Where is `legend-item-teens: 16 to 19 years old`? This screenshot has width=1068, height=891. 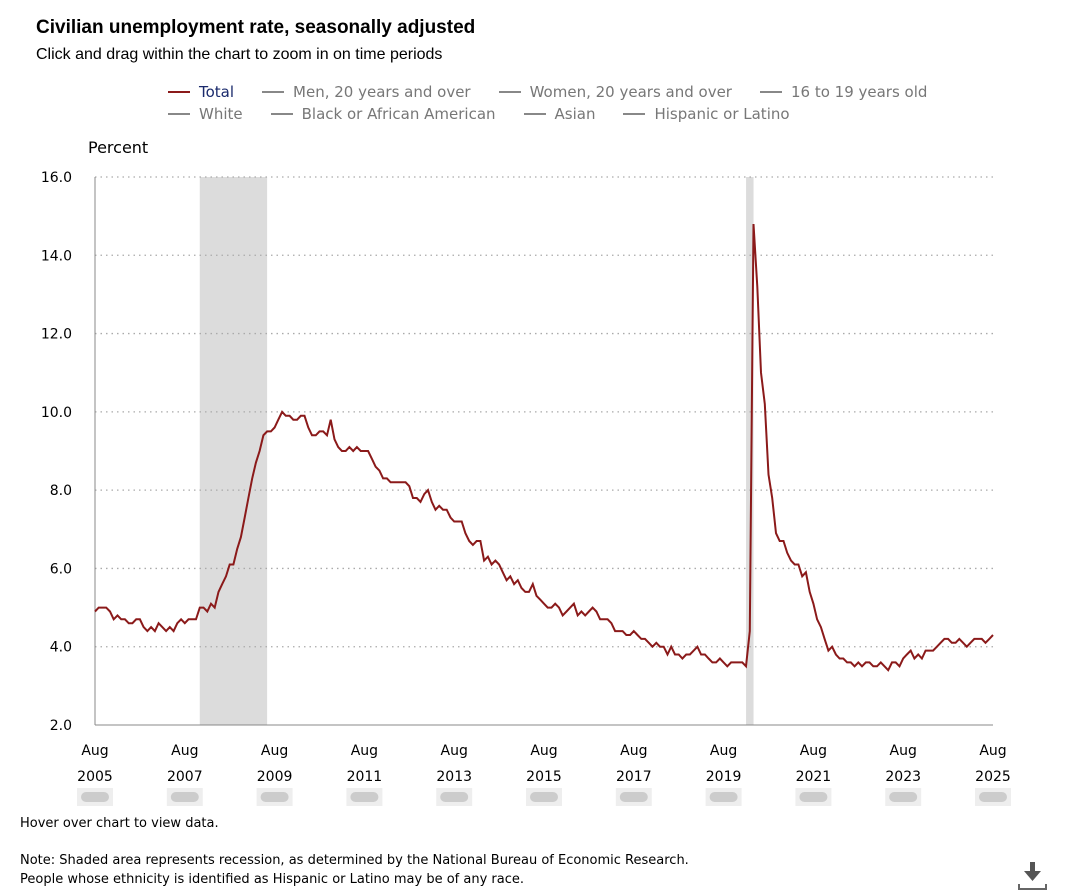
legend-item-teens: 16 to 19 years old is located at coordinates (843, 92).